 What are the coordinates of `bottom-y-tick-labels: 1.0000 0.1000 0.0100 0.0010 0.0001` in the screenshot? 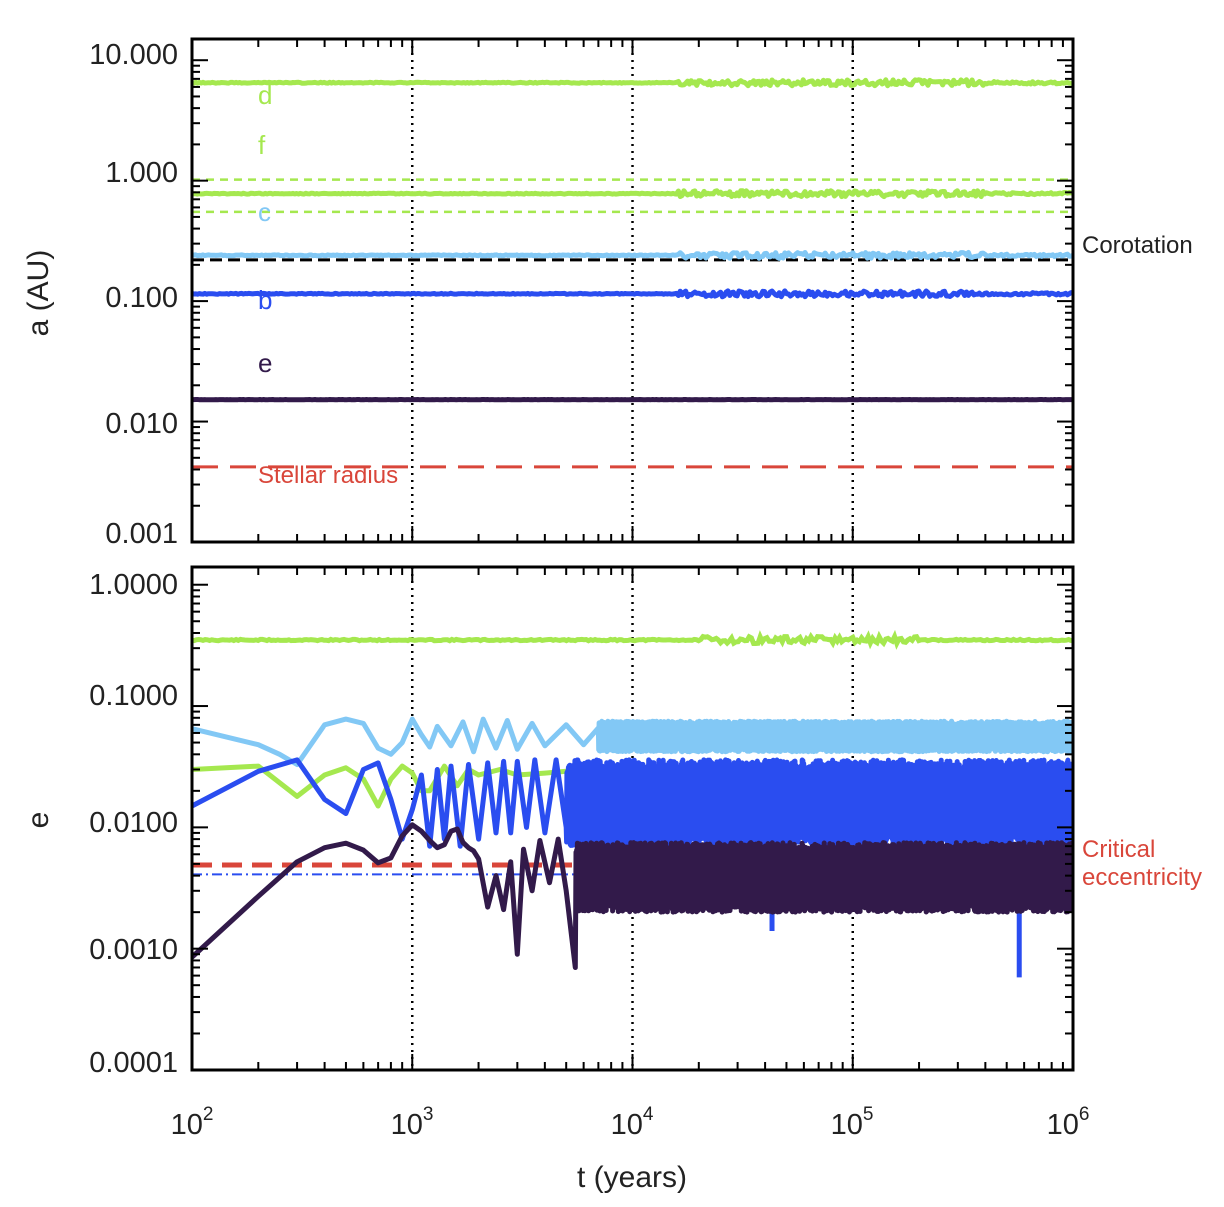 It's located at (133, 824).